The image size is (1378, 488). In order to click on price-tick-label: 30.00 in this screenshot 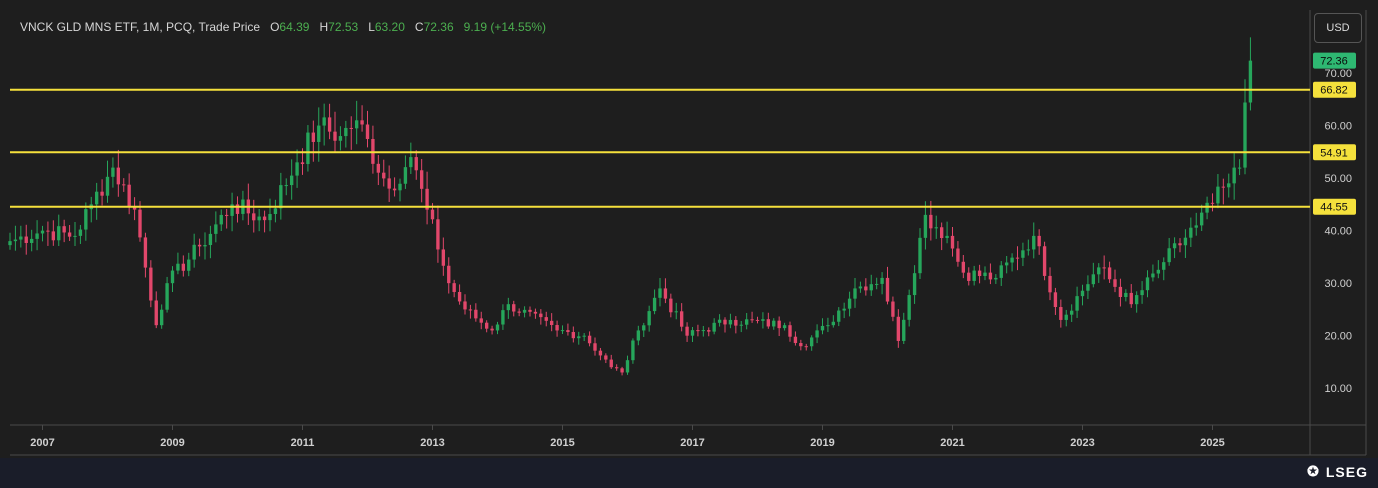, I will do `click(1338, 284)`.